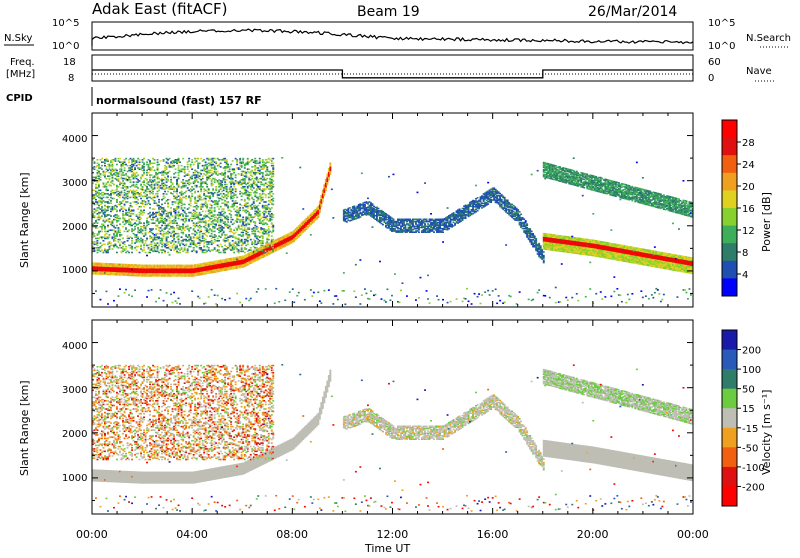 This screenshot has width=800, height=558. I want to click on nsky-tick-bottom: 10^0, so click(65, 46).